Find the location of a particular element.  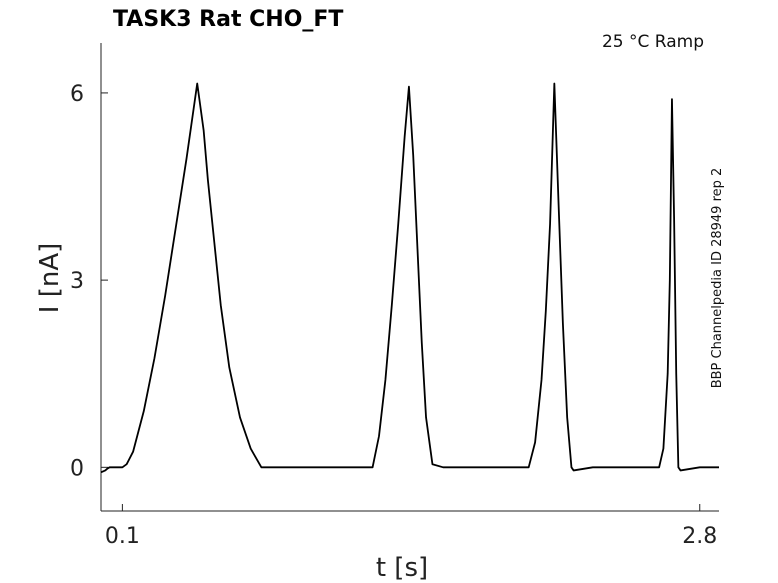

x-axis-label: t [s] is located at coordinates (402, 568).